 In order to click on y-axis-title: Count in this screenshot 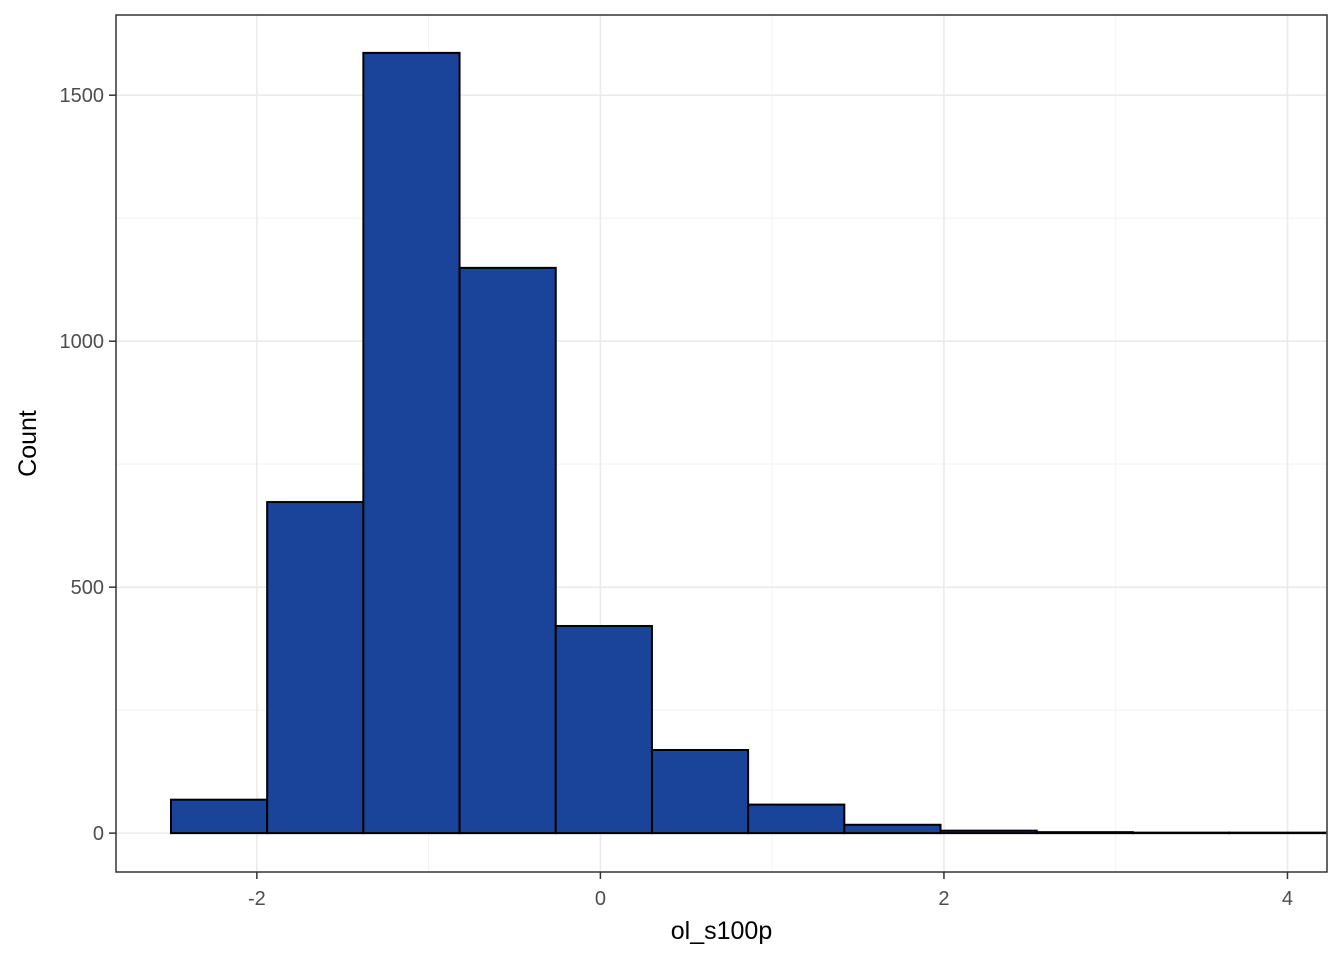, I will do `click(28, 443)`.